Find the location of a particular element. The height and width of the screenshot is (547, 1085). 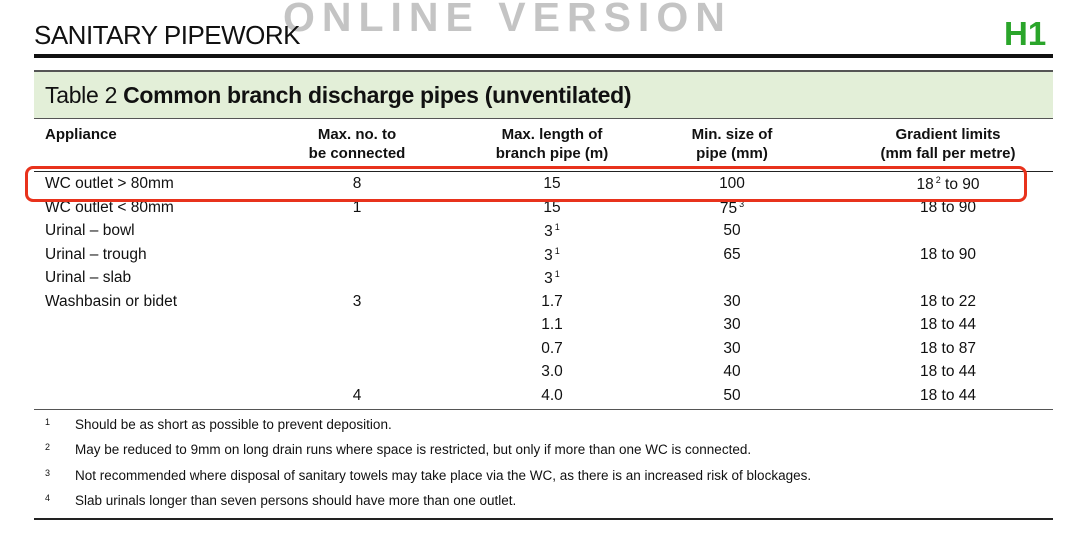

cell-value: 75 is located at coordinates (728, 208).